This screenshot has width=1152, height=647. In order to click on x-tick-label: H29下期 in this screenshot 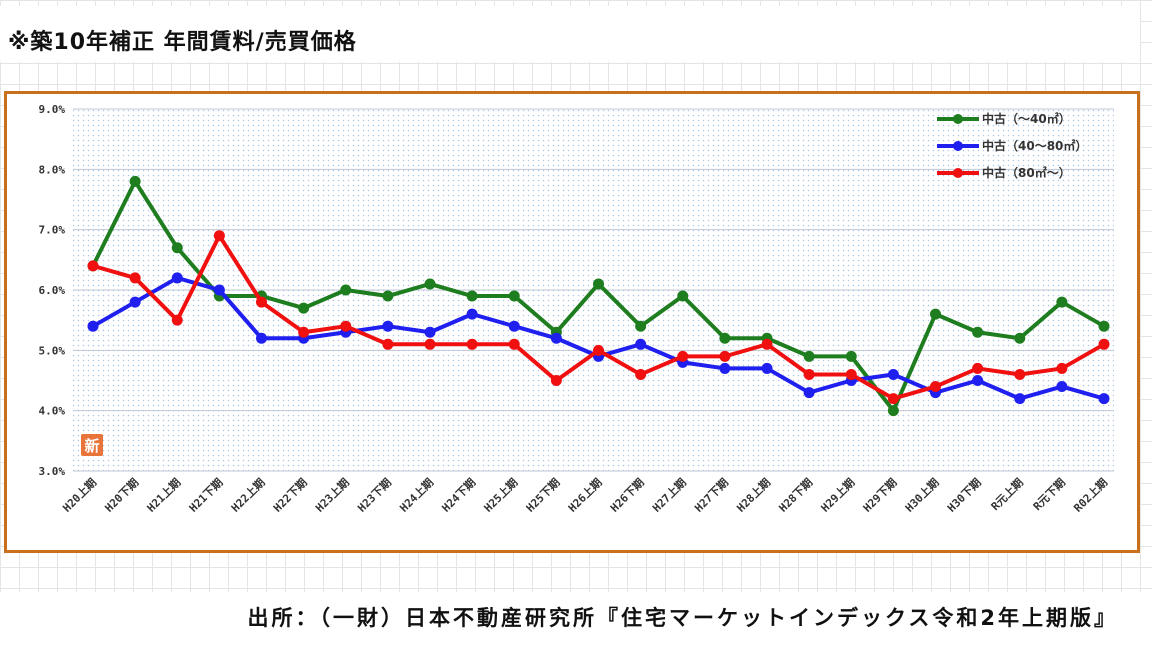, I will do `click(880, 495)`.